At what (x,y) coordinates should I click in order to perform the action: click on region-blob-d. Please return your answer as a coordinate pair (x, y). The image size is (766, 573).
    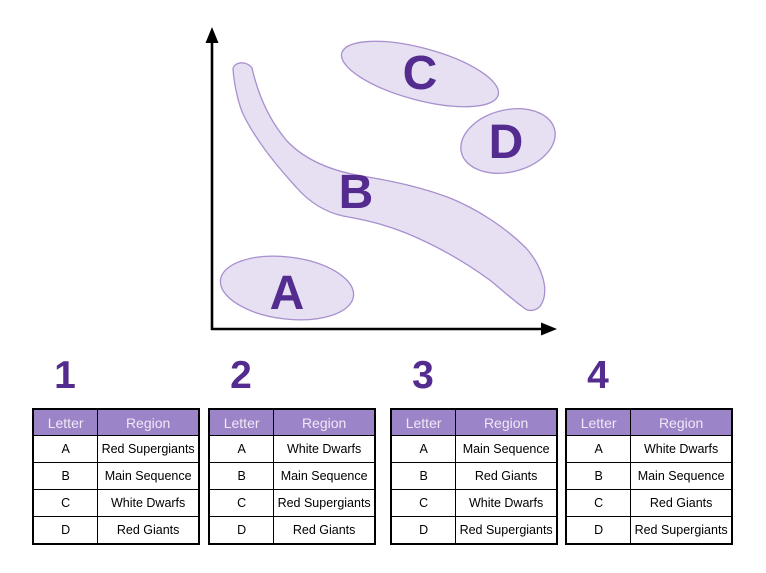
    Looking at the image, I should click on (508, 141).